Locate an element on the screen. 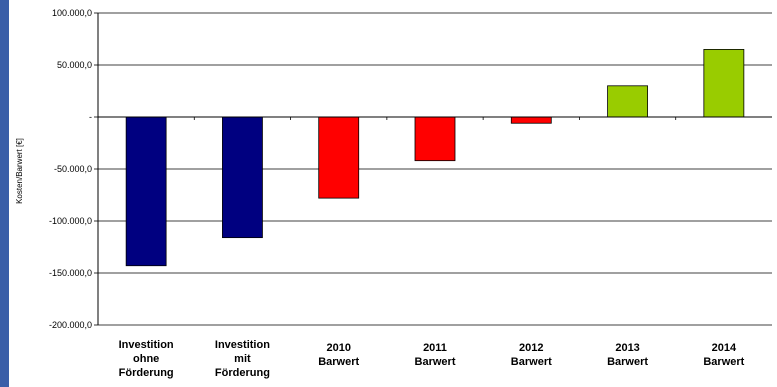 The height and width of the screenshot is (387, 777). category-label-line: 2012 is located at coordinates (531, 348).